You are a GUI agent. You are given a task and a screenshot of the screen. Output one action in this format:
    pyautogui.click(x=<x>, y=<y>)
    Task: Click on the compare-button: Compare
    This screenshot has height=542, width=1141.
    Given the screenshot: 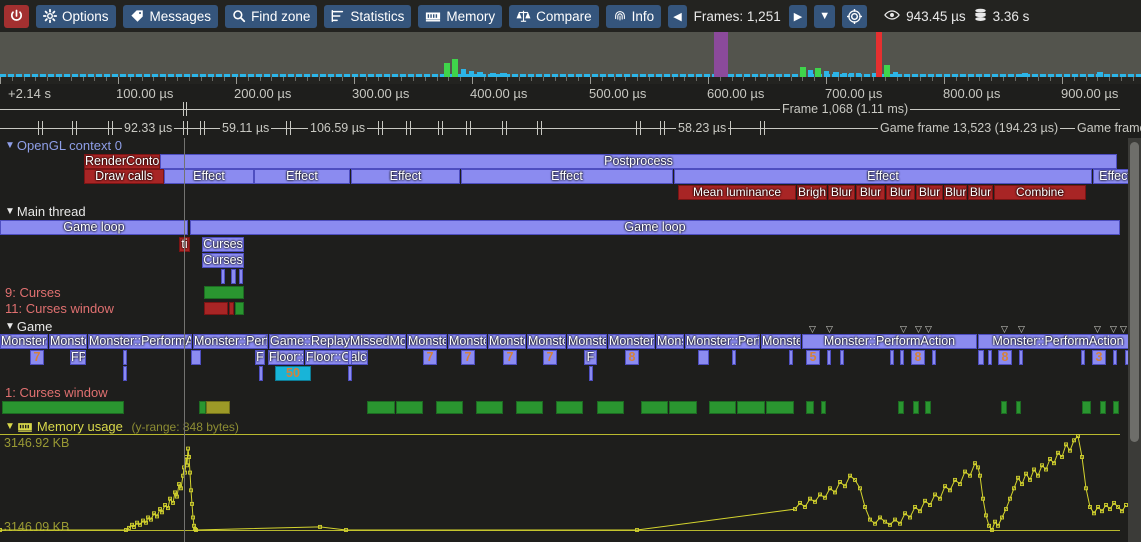 What is the action you would take?
    pyautogui.click(x=554, y=16)
    